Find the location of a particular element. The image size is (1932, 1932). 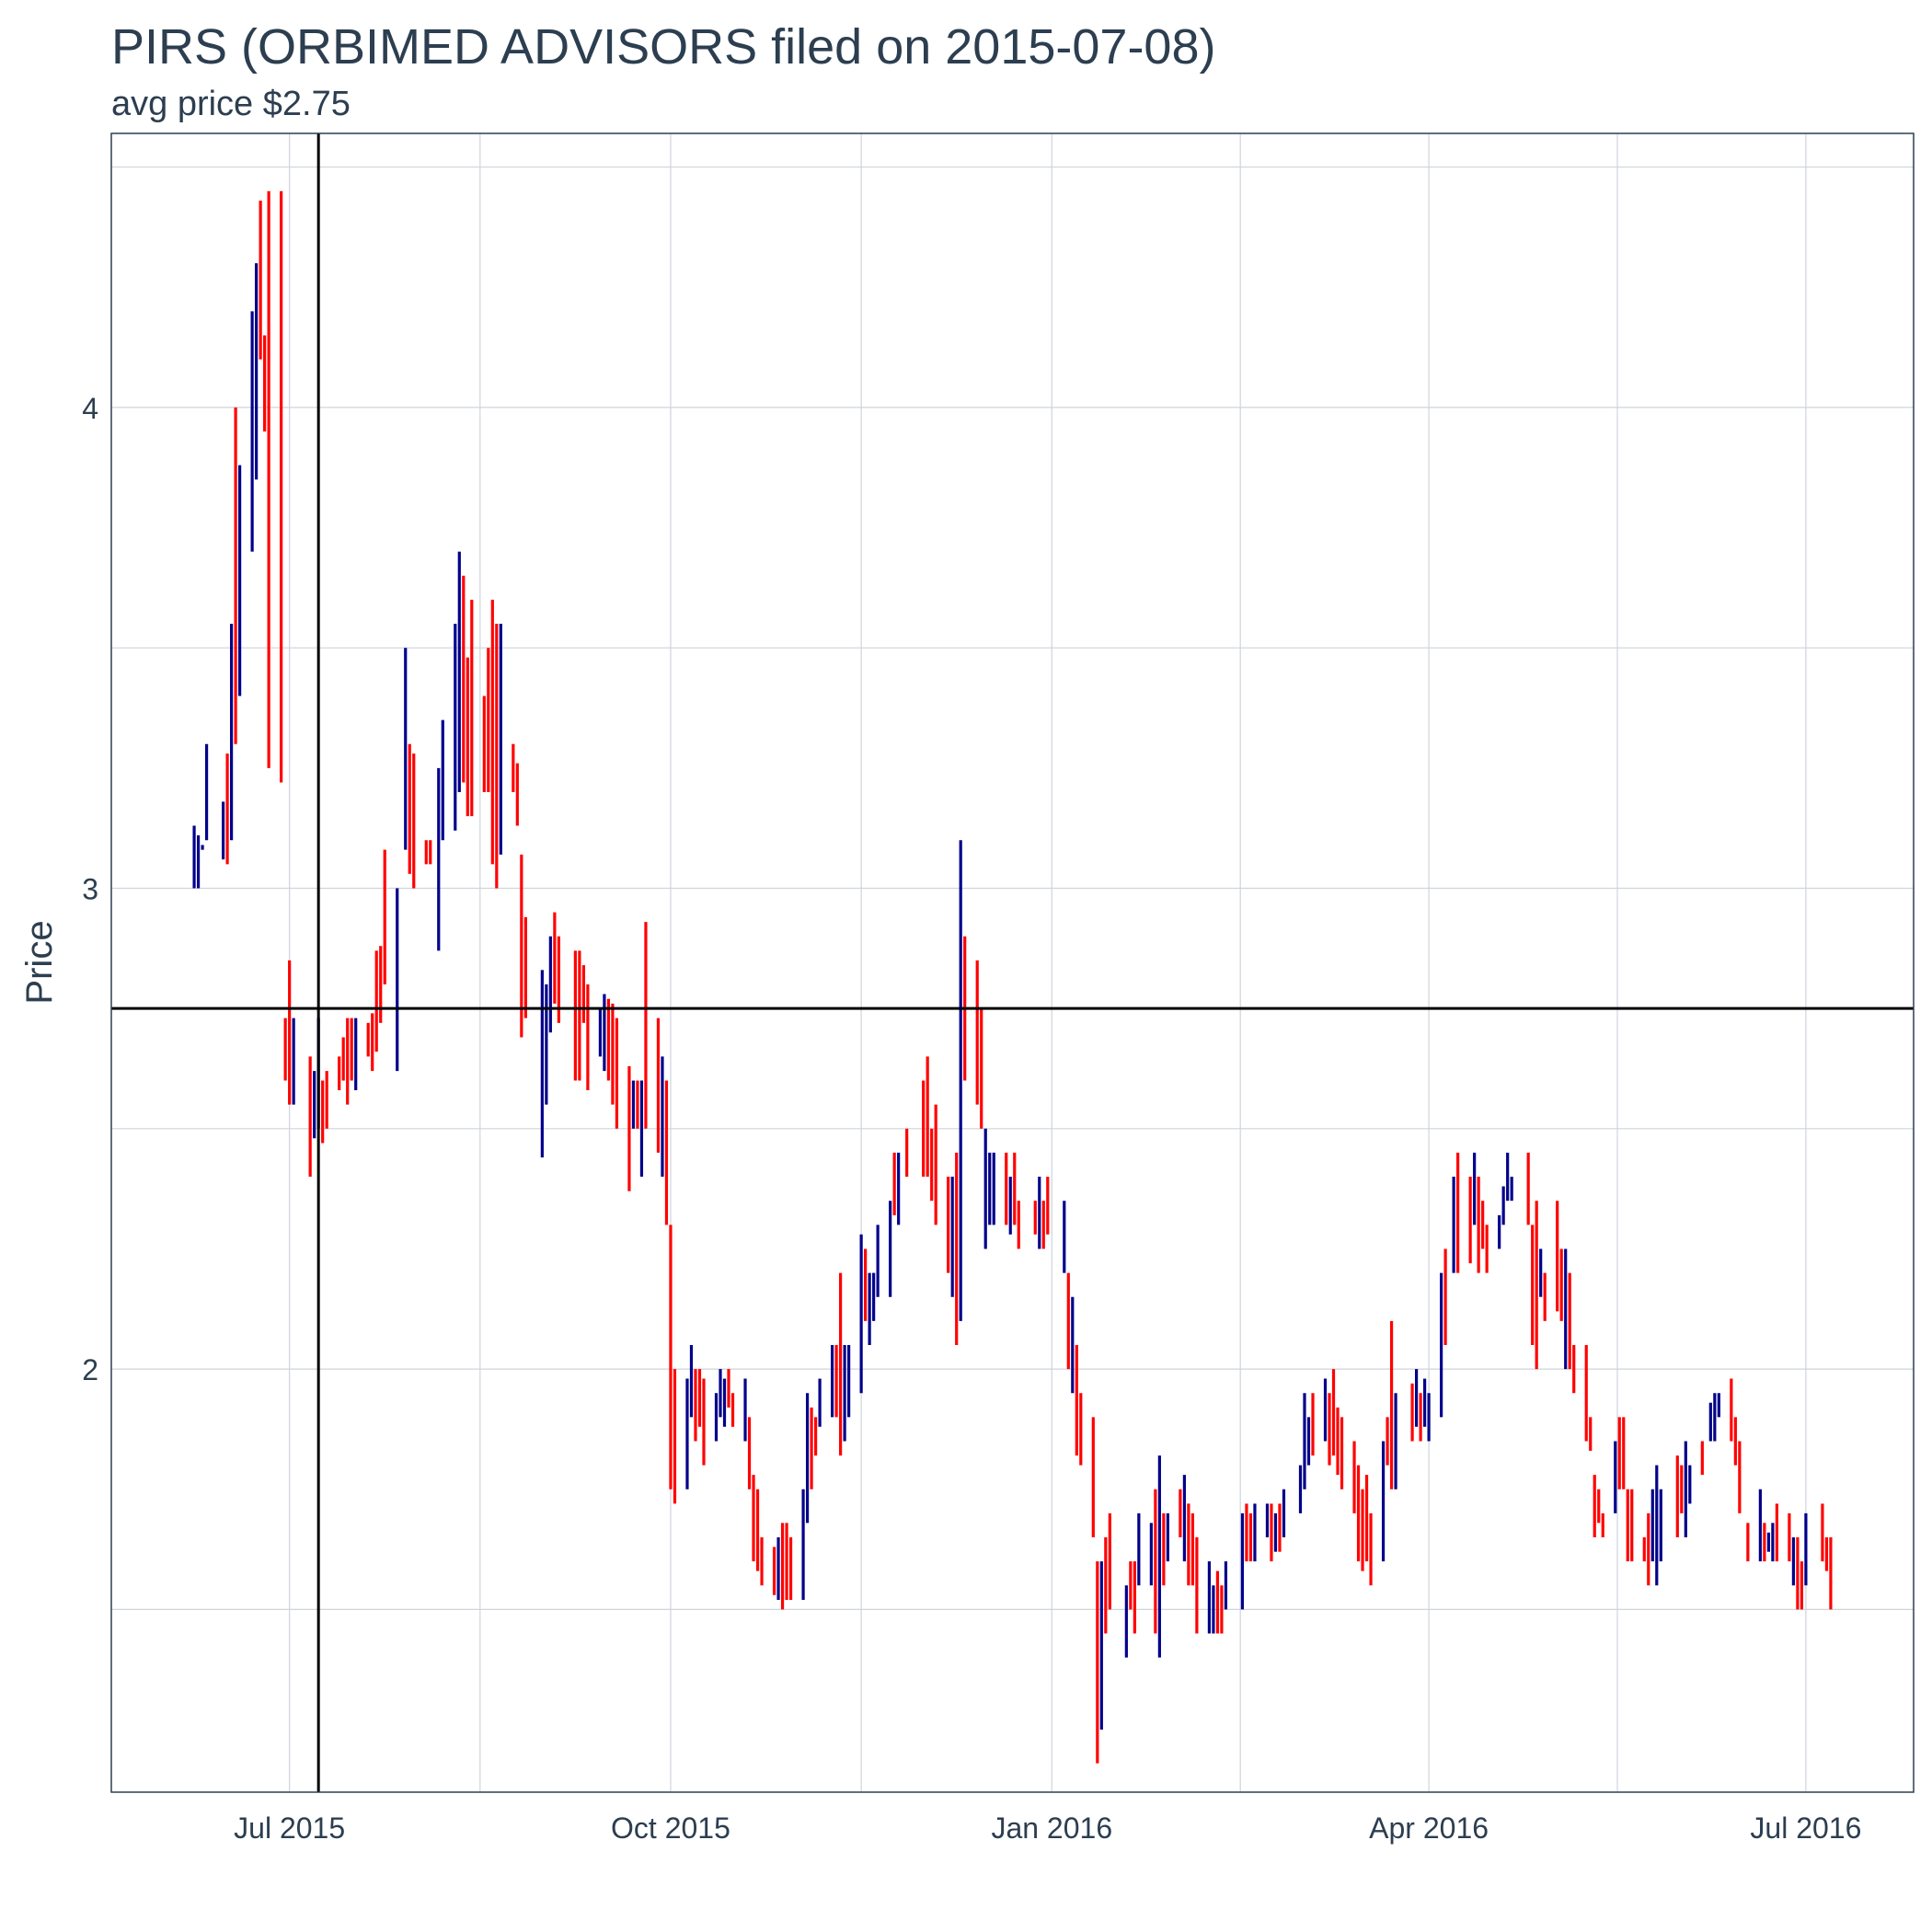

x-tick-label: Jul 2015 is located at coordinates (289, 1828).